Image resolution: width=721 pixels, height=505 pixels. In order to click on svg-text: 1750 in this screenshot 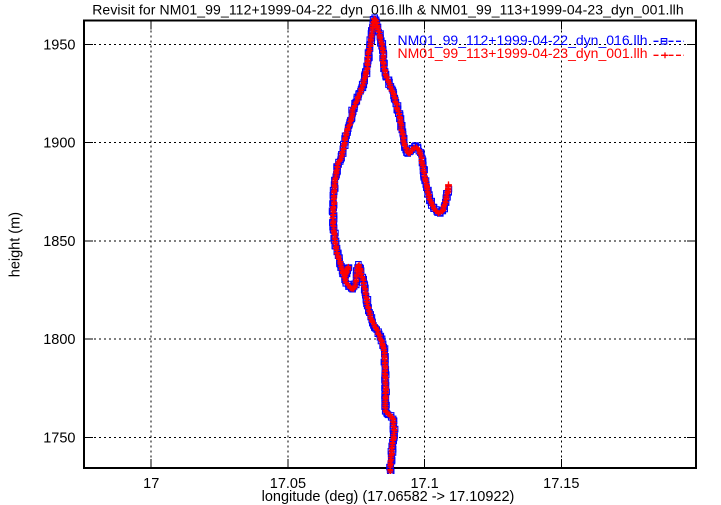, I will do `click(59, 439)`.